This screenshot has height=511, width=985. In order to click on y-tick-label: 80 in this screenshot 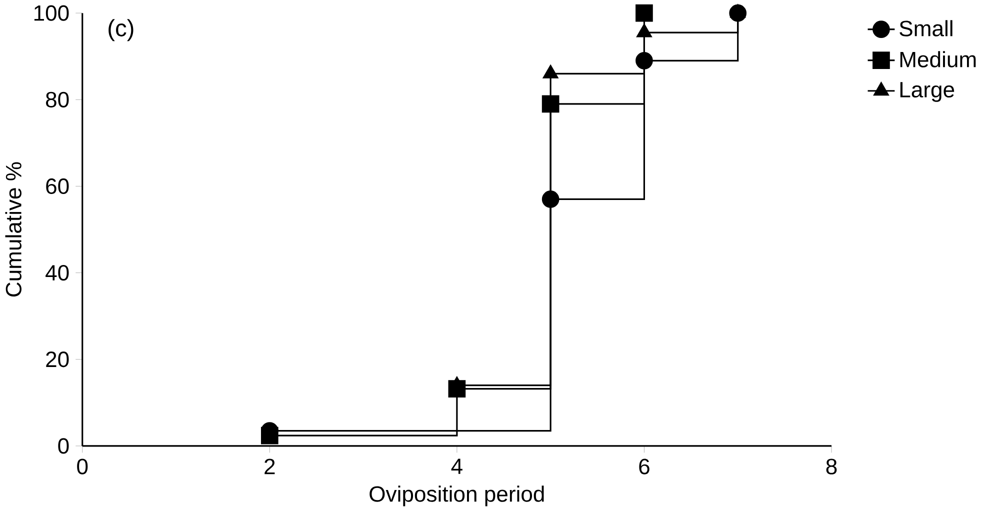, I will do `click(57, 100)`.